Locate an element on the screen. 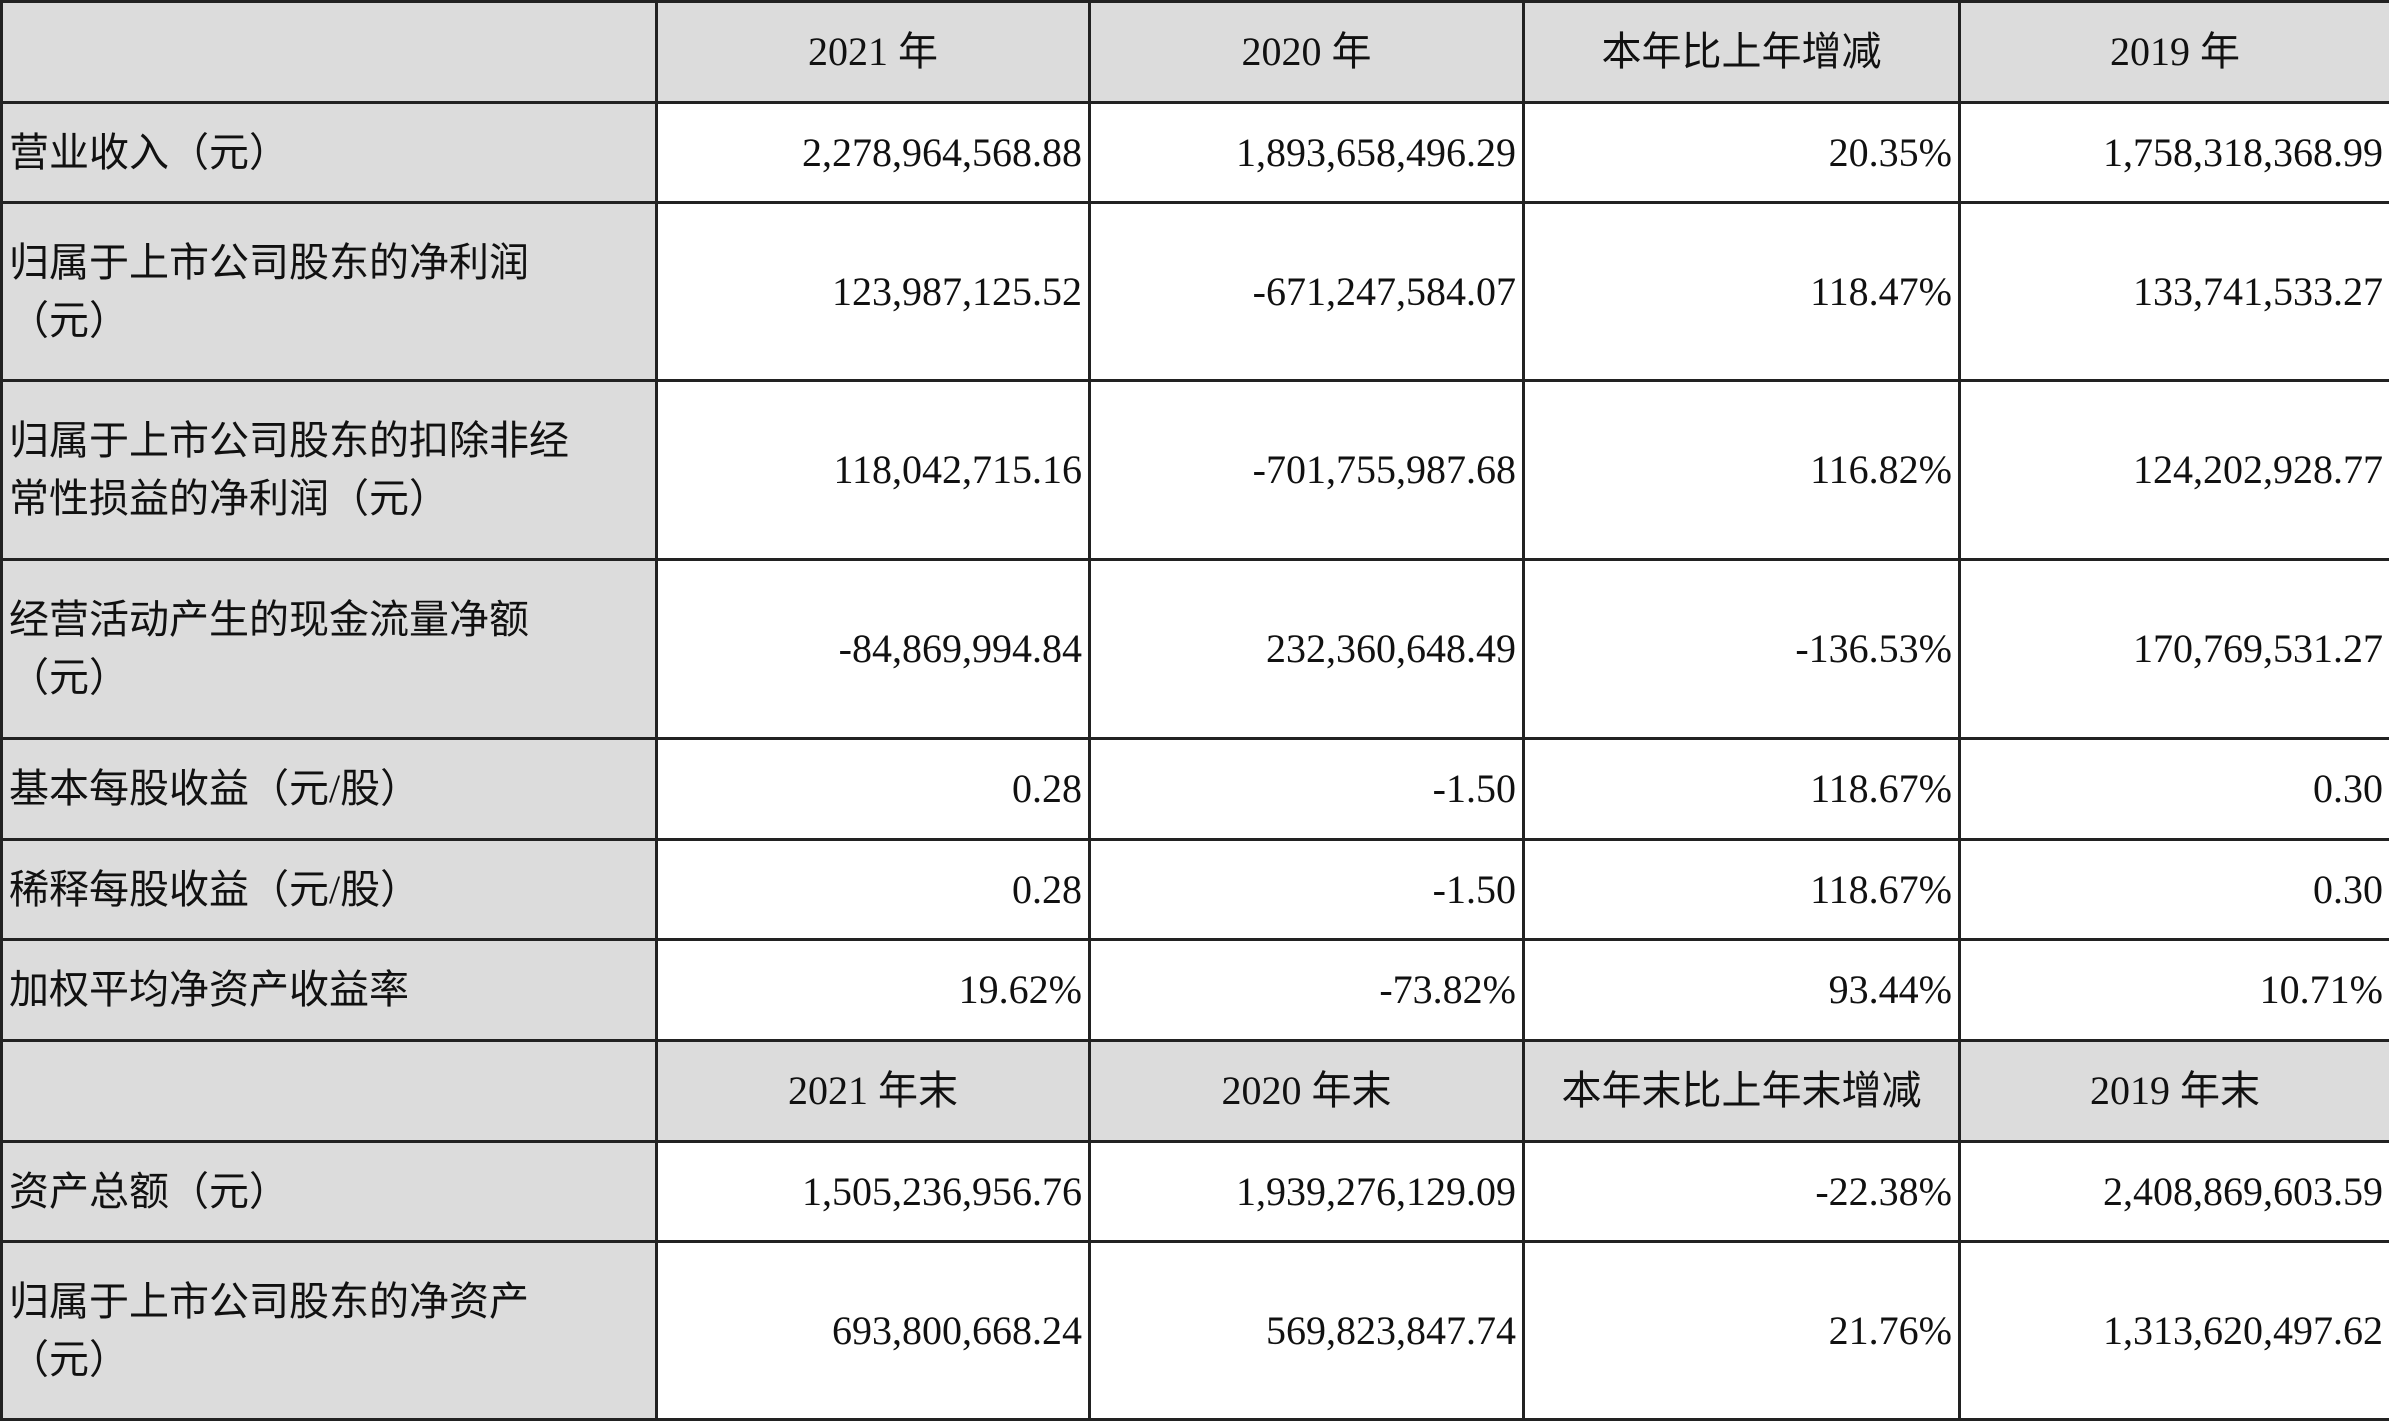 The image size is (2389, 1421). value-cell: 21.76% is located at coordinates (1742, 1331).